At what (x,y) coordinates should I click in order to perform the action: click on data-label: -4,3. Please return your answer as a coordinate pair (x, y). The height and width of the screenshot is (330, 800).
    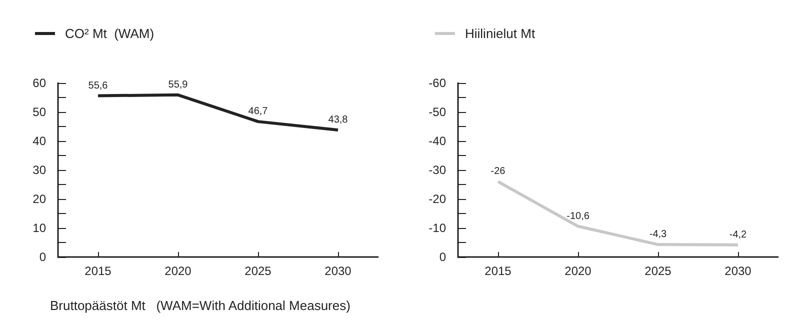
    Looking at the image, I should click on (658, 234).